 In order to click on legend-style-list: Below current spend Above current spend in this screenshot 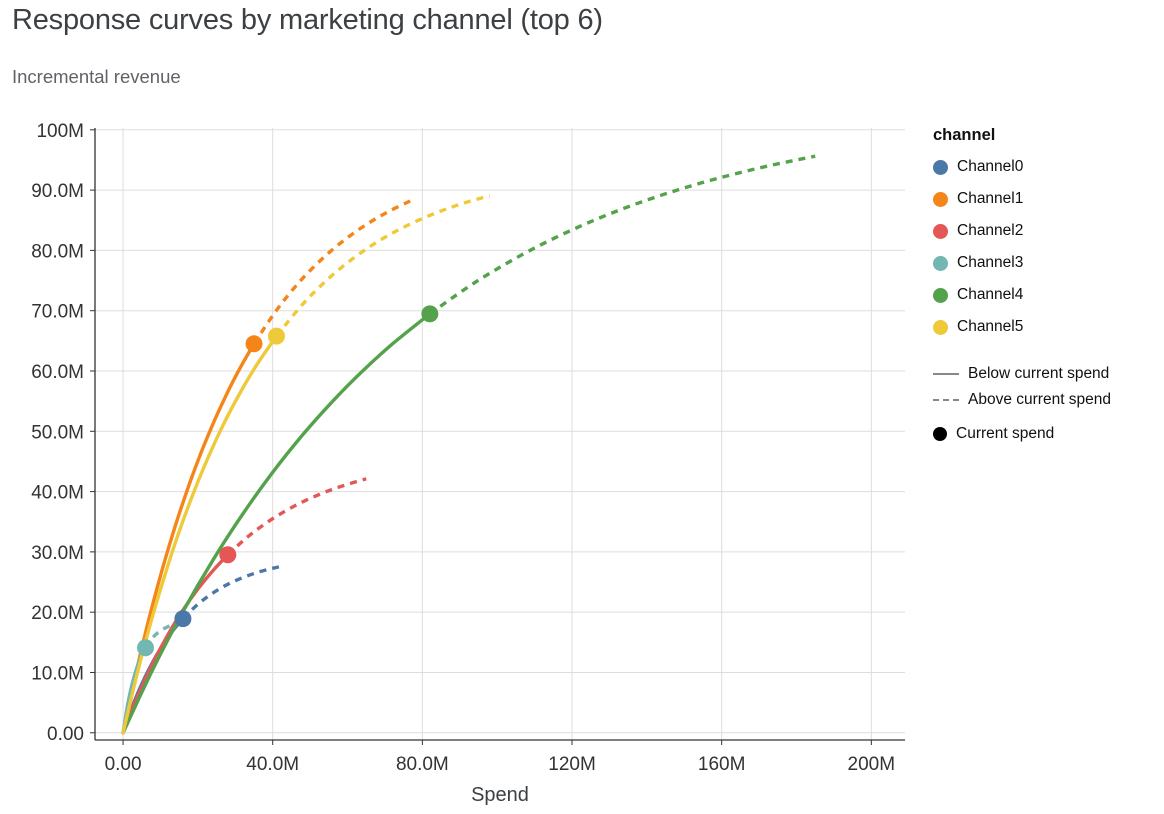, I will do `click(1045, 387)`.